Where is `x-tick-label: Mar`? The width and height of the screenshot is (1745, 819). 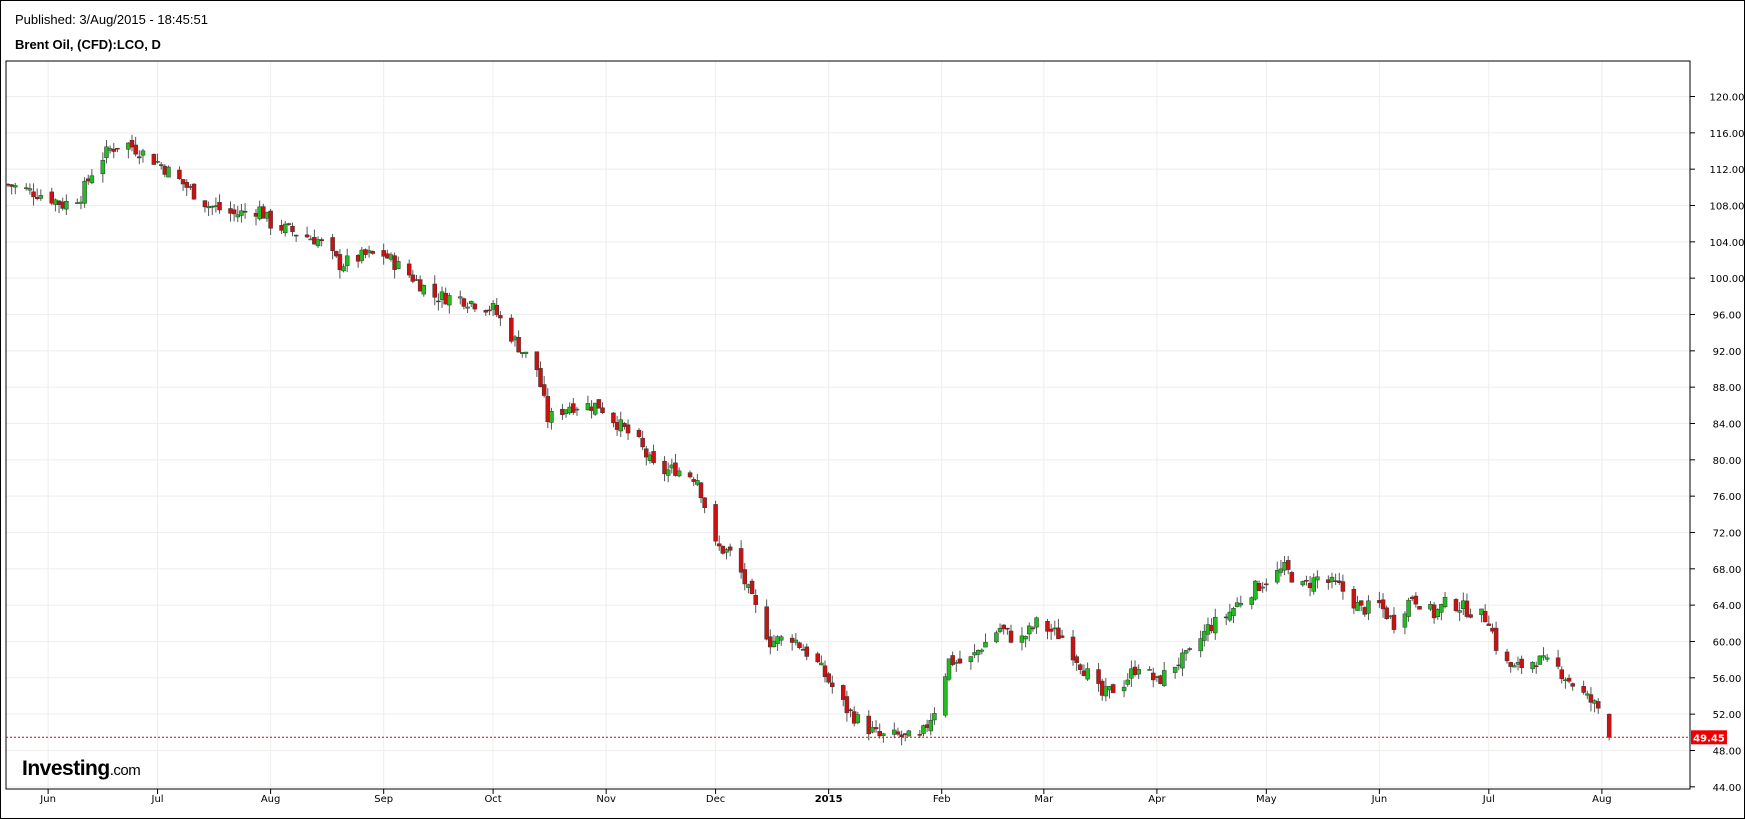 x-tick-label: Mar is located at coordinates (1044, 799).